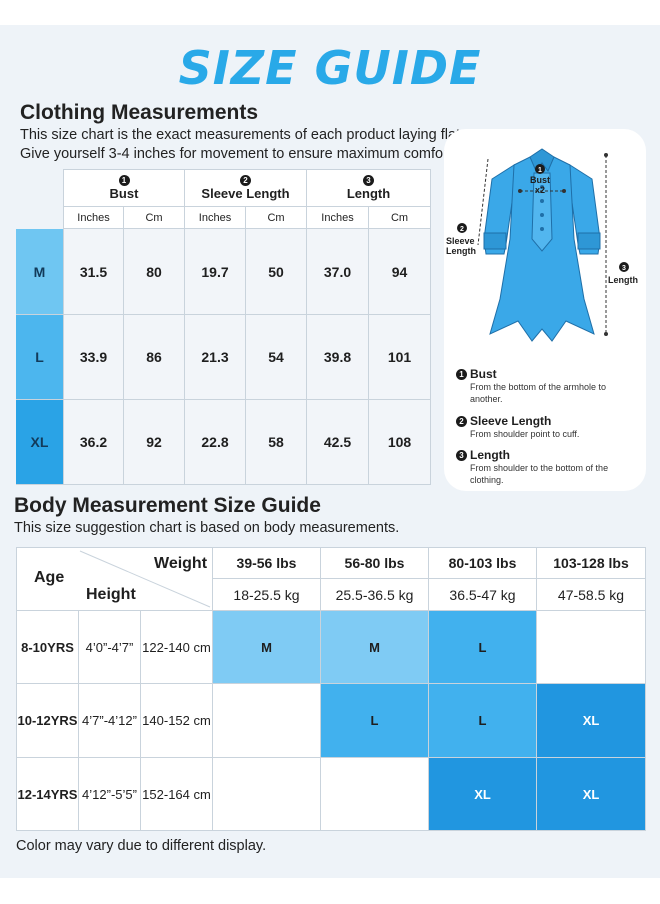  Describe the element at coordinates (462, 229) in the screenshot. I see `svg-text: 2` at that location.